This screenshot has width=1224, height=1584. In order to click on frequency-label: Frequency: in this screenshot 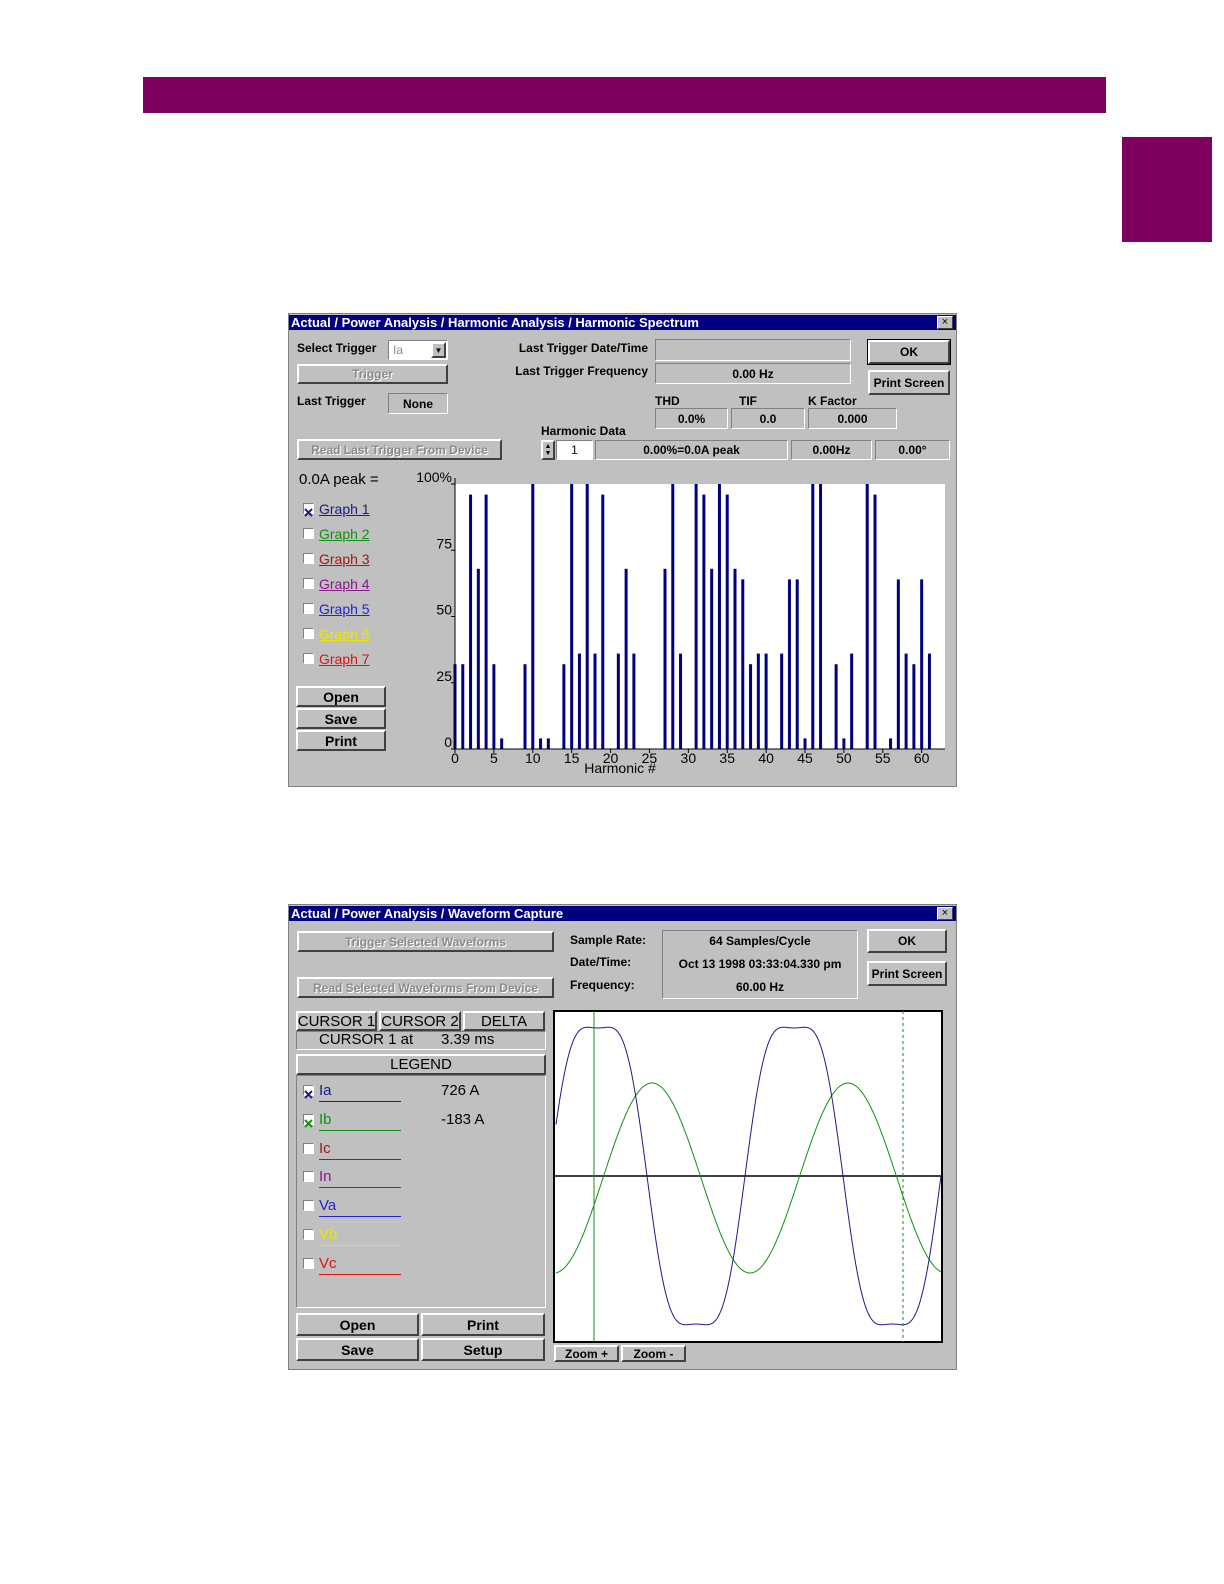, I will do `click(602, 985)`.